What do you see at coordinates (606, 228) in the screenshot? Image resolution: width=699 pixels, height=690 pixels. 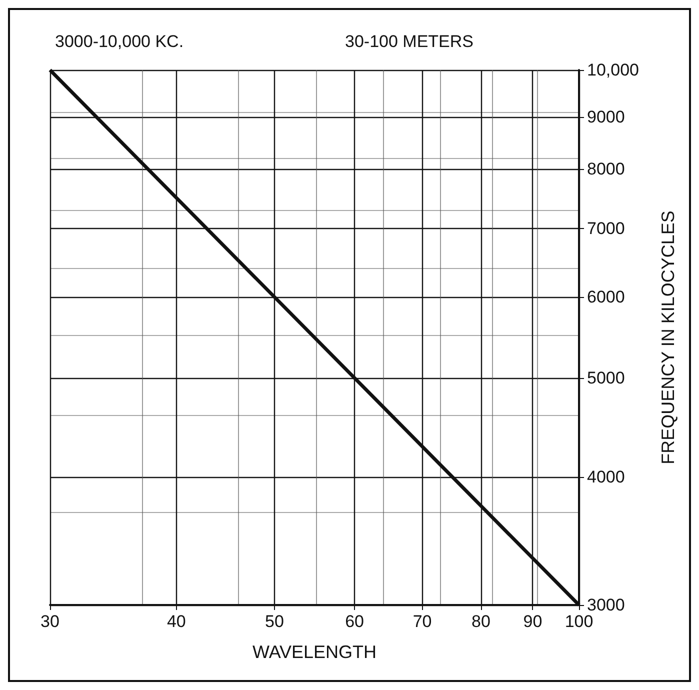 I see `y-tick-label: 7000` at bounding box center [606, 228].